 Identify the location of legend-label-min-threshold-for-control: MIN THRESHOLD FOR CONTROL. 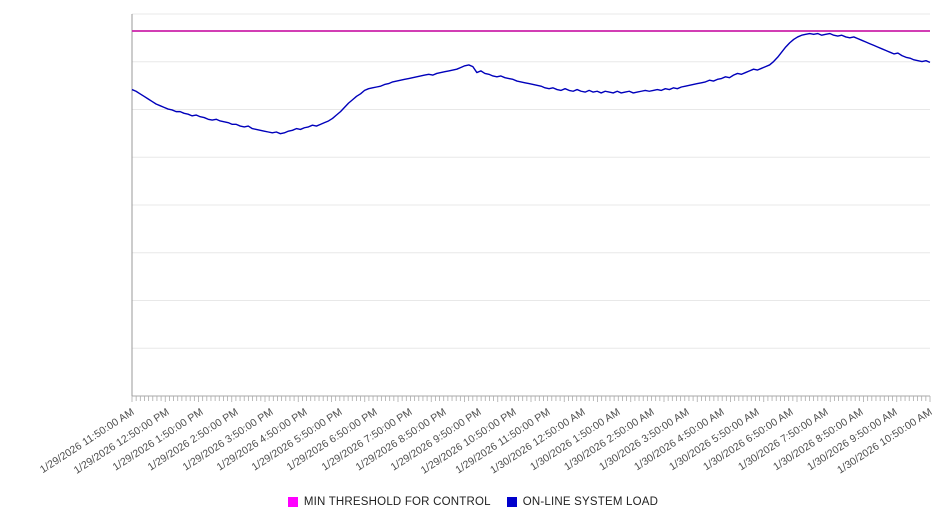
(397, 502).